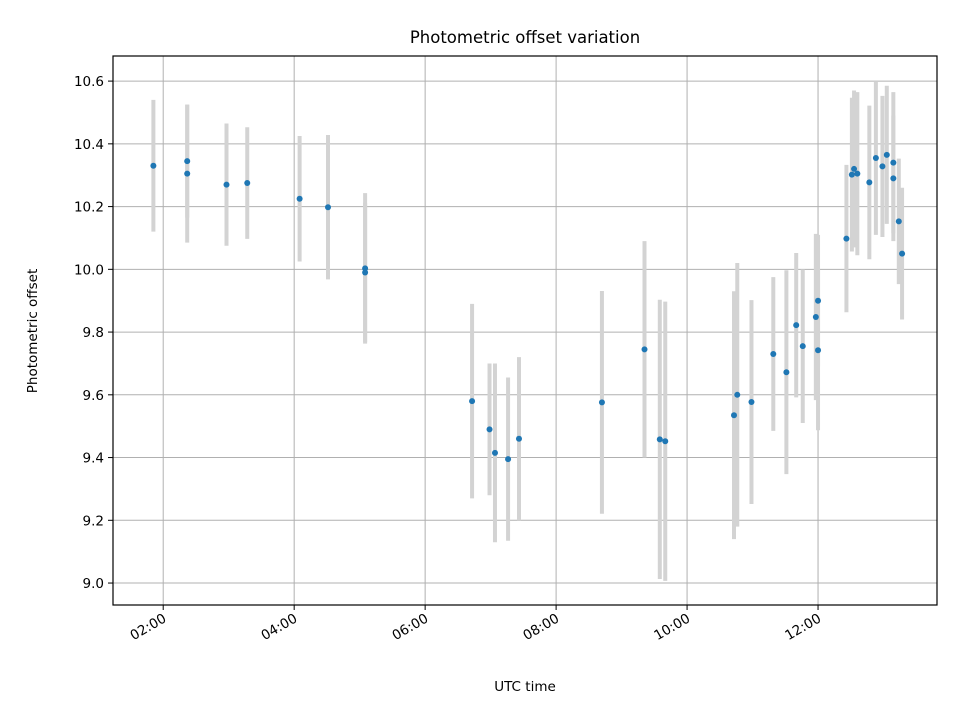 This screenshot has height=720, width=960. What do you see at coordinates (803, 627) in the screenshot?
I see `x-tick-label: 12:00` at bounding box center [803, 627].